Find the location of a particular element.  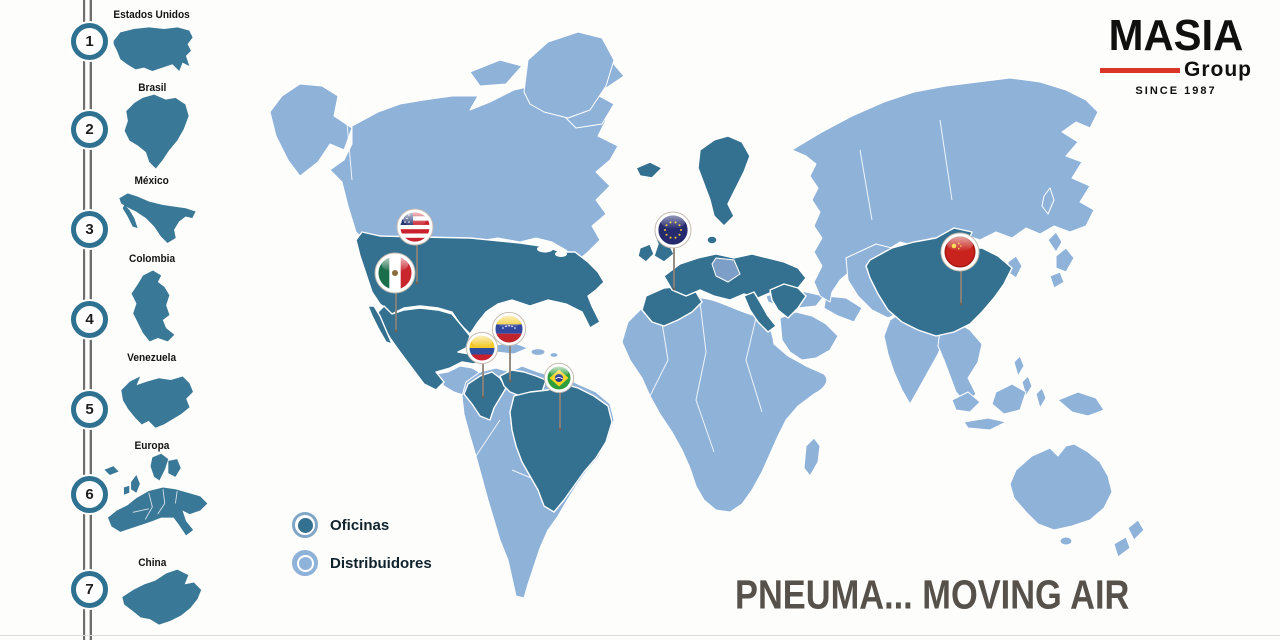

sidebar-label-europa: Europa is located at coordinates (152, 446).